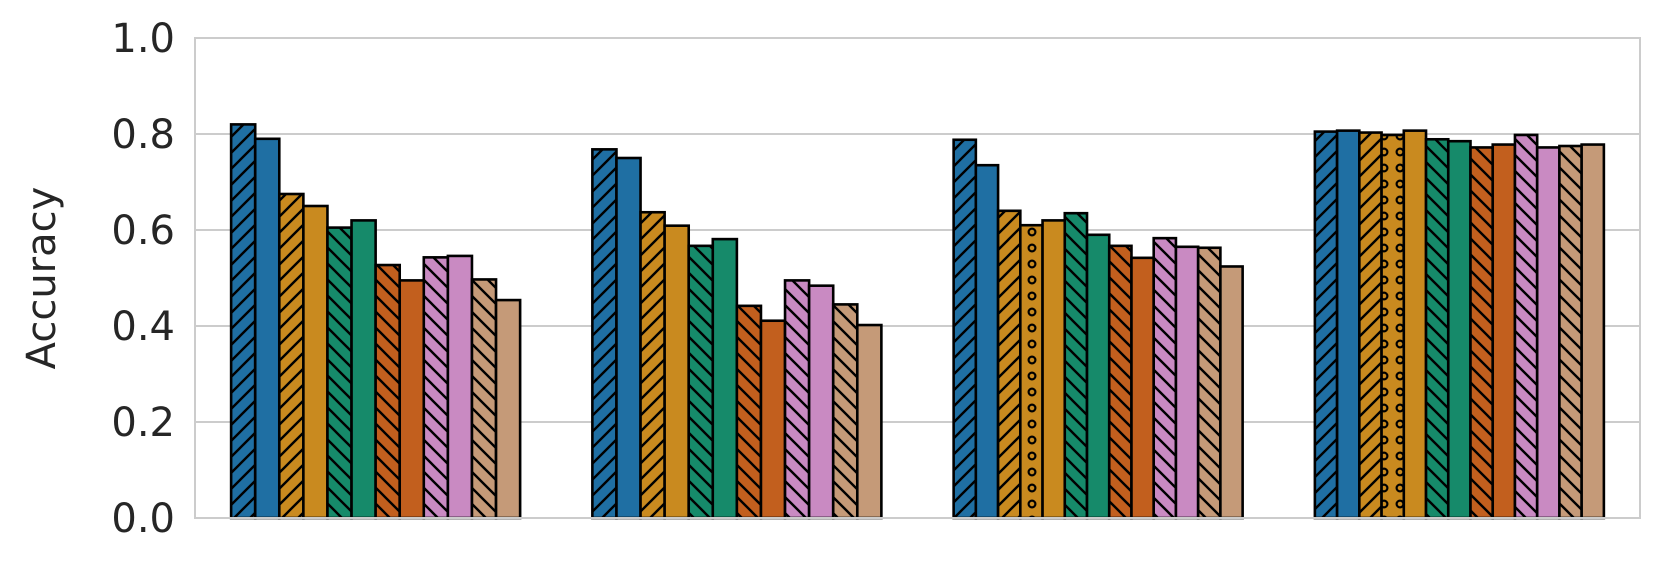 This screenshot has height=562, width=1661. Describe the element at coordinates (143, 135) in the screenshot. I see `y-tick-label: 0.8` at that location.